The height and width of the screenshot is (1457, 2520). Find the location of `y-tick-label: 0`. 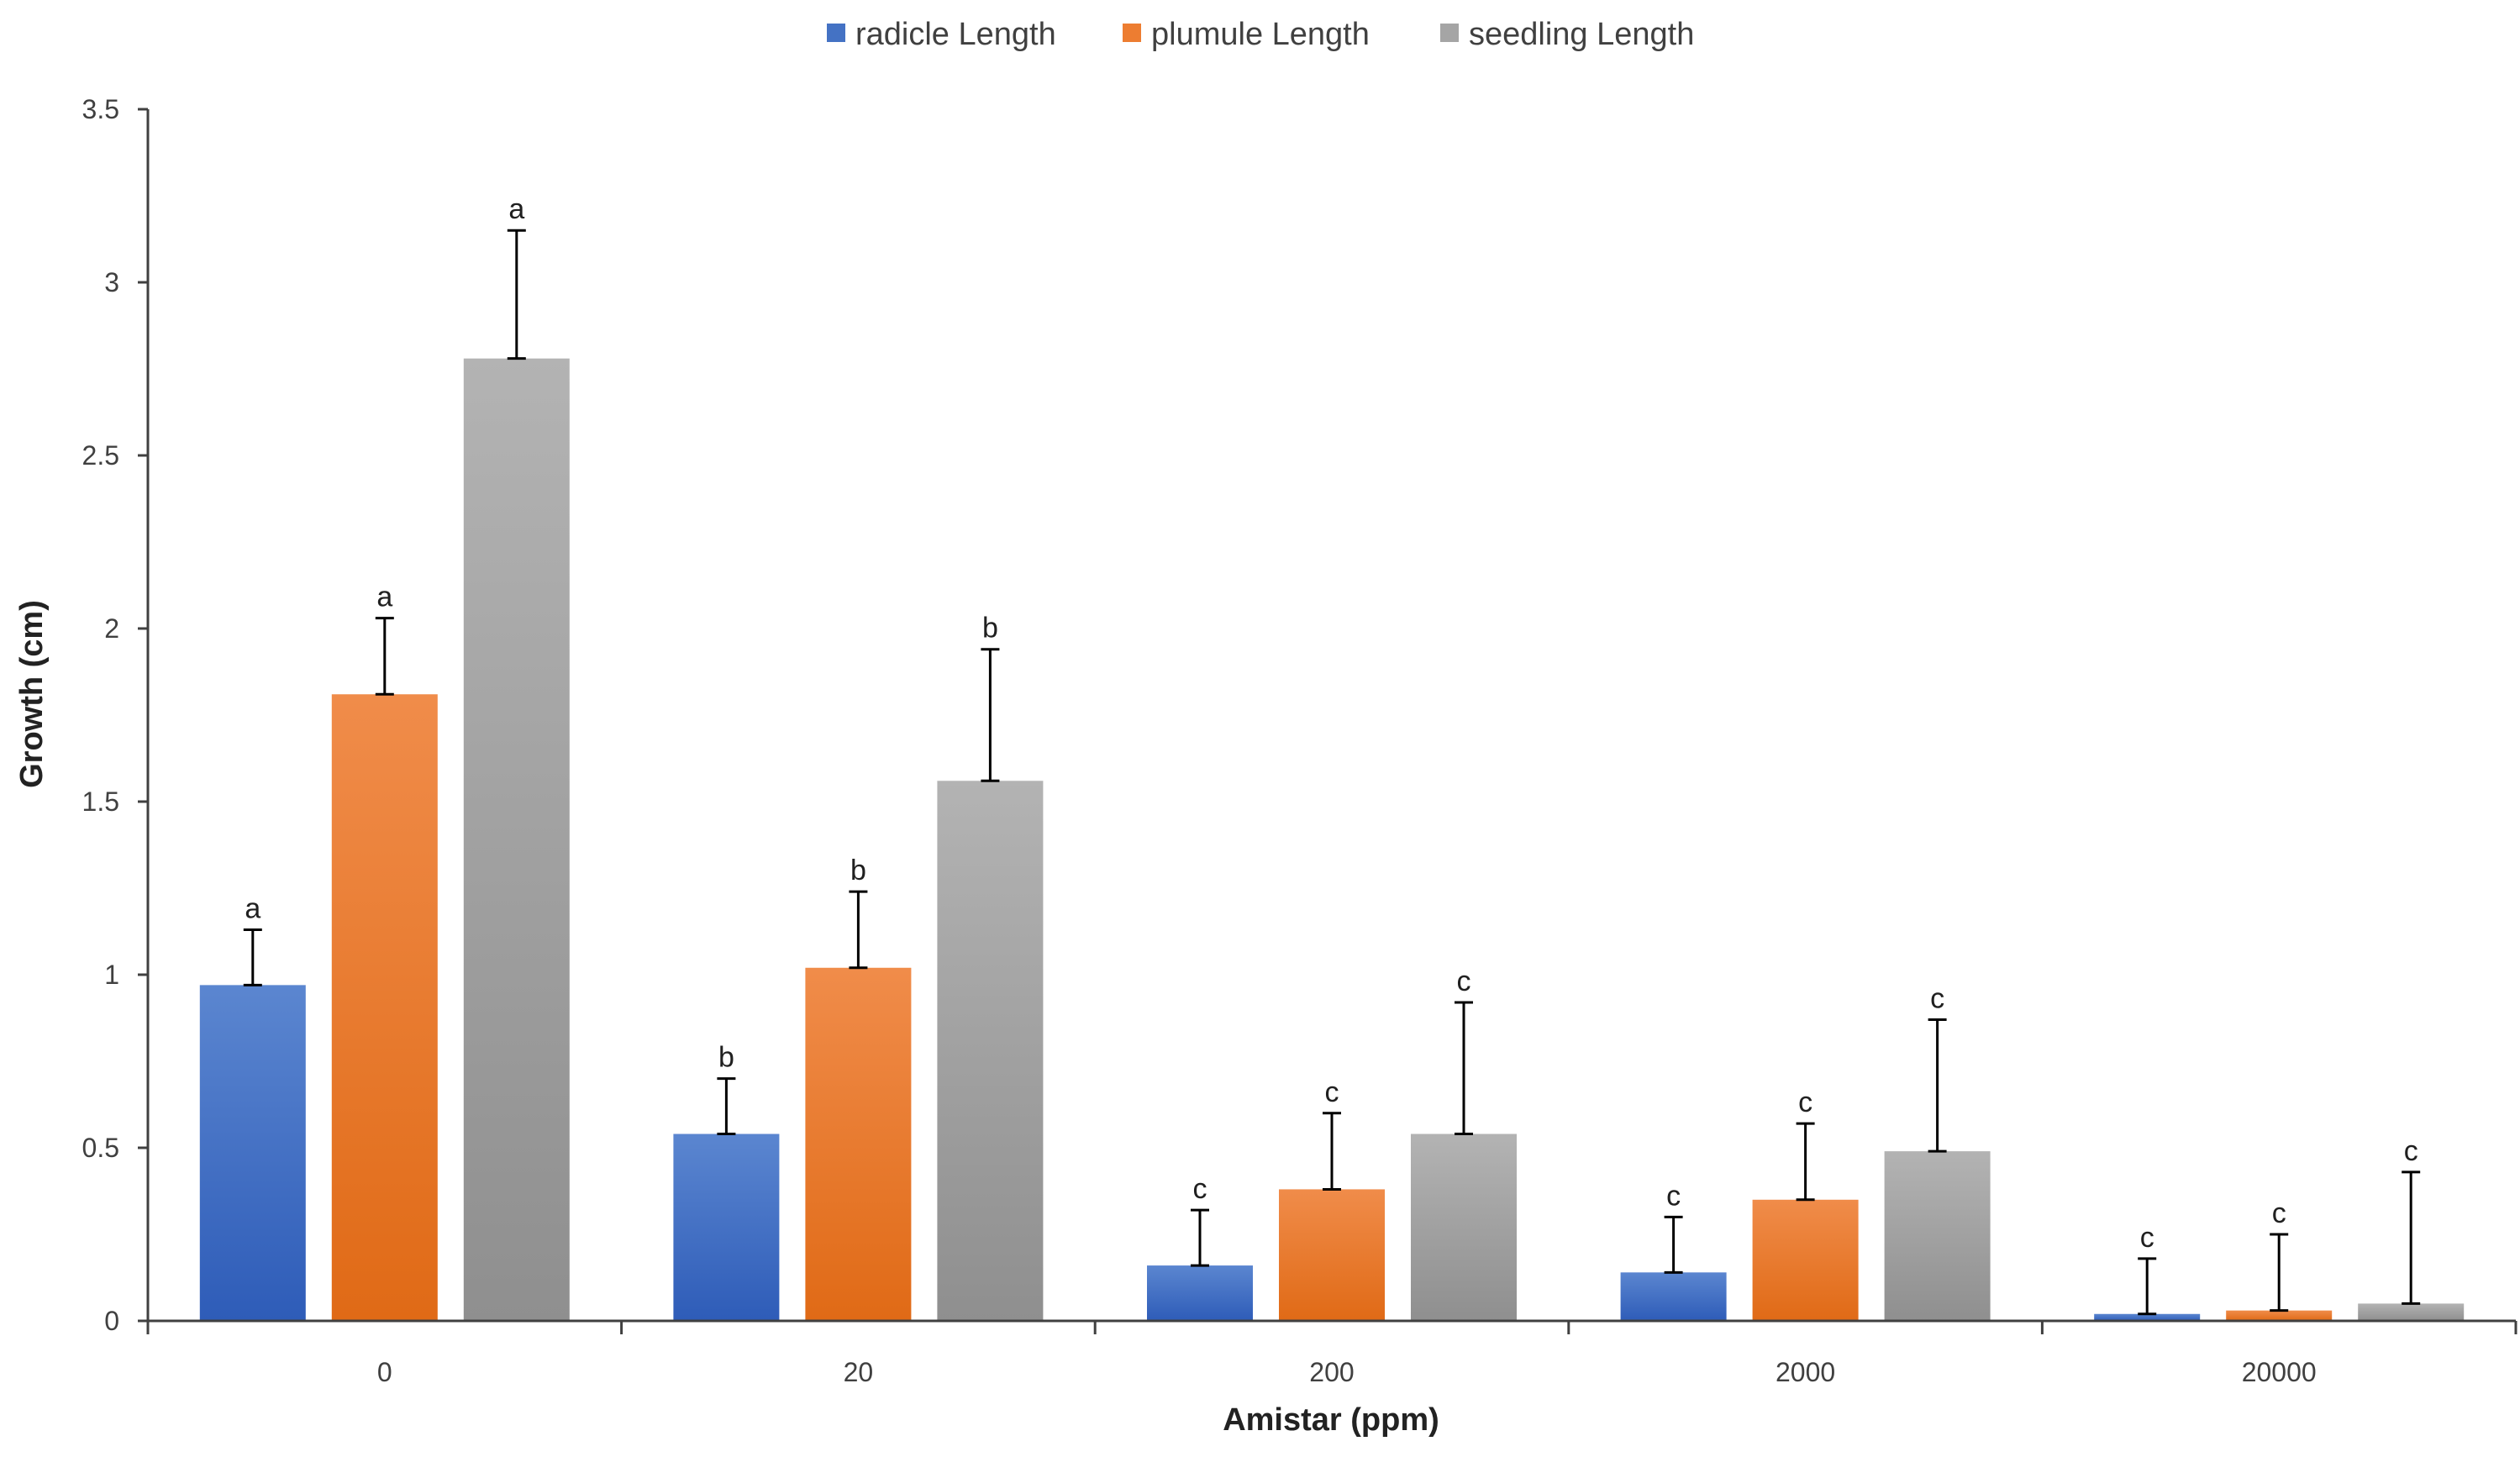

y-tick-label: 0 is located at coordinates (111, 1321).